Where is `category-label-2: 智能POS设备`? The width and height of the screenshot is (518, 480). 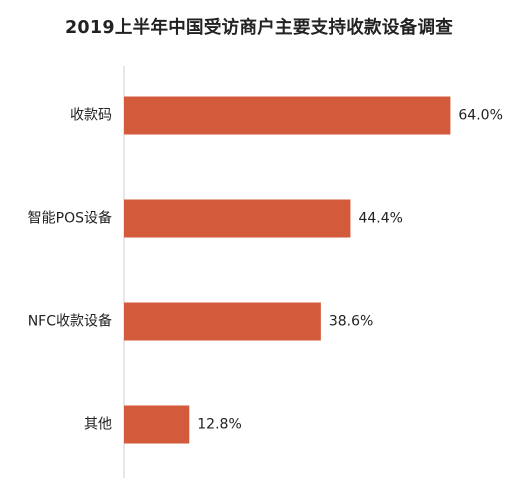 category-label-2: 智能POS设备 is located at coordinates (70, 218).